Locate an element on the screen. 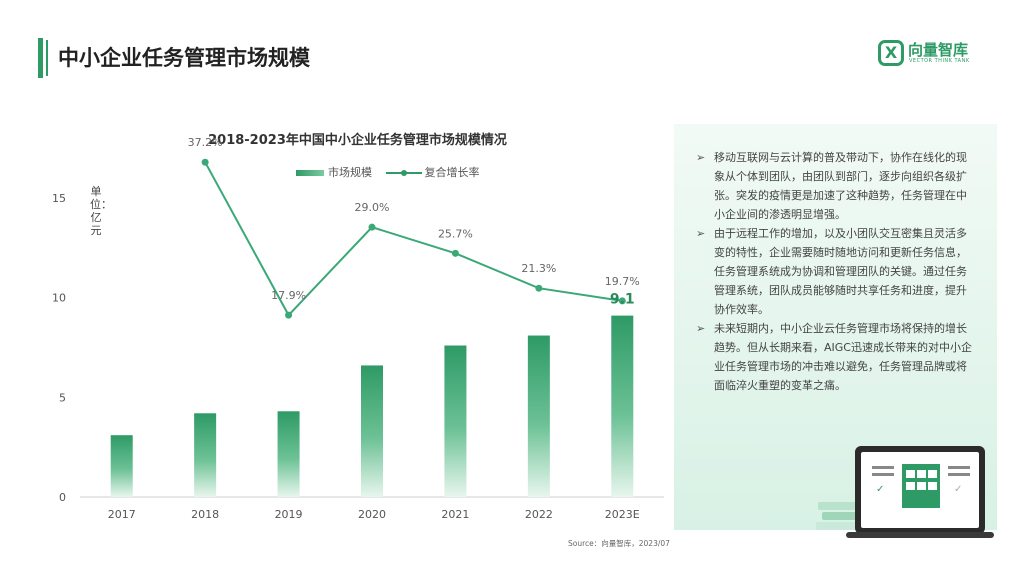  legend-bar-label: 市场规模 is located at coordinates (350, 172).